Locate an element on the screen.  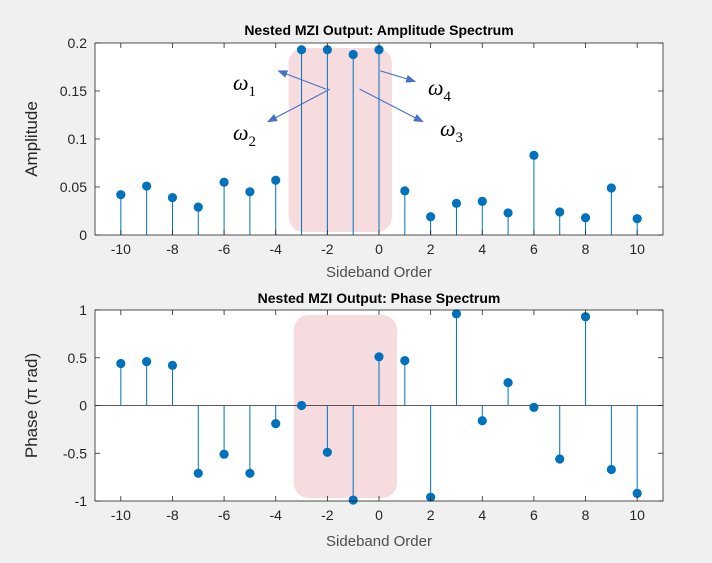
phase-xtick-label: -10 is located at coordinates (121, 515).